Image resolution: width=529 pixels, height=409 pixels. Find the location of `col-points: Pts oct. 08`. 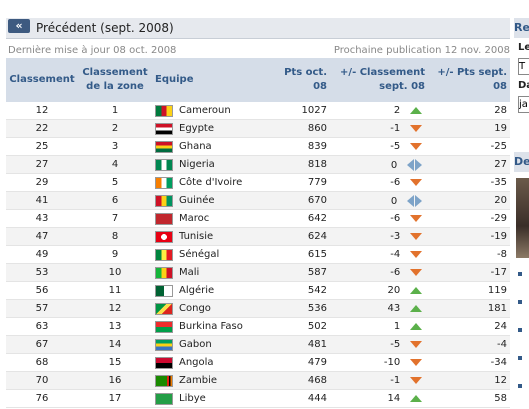

col-points: Pts oct. 08 is located at coordinates (300, 80).